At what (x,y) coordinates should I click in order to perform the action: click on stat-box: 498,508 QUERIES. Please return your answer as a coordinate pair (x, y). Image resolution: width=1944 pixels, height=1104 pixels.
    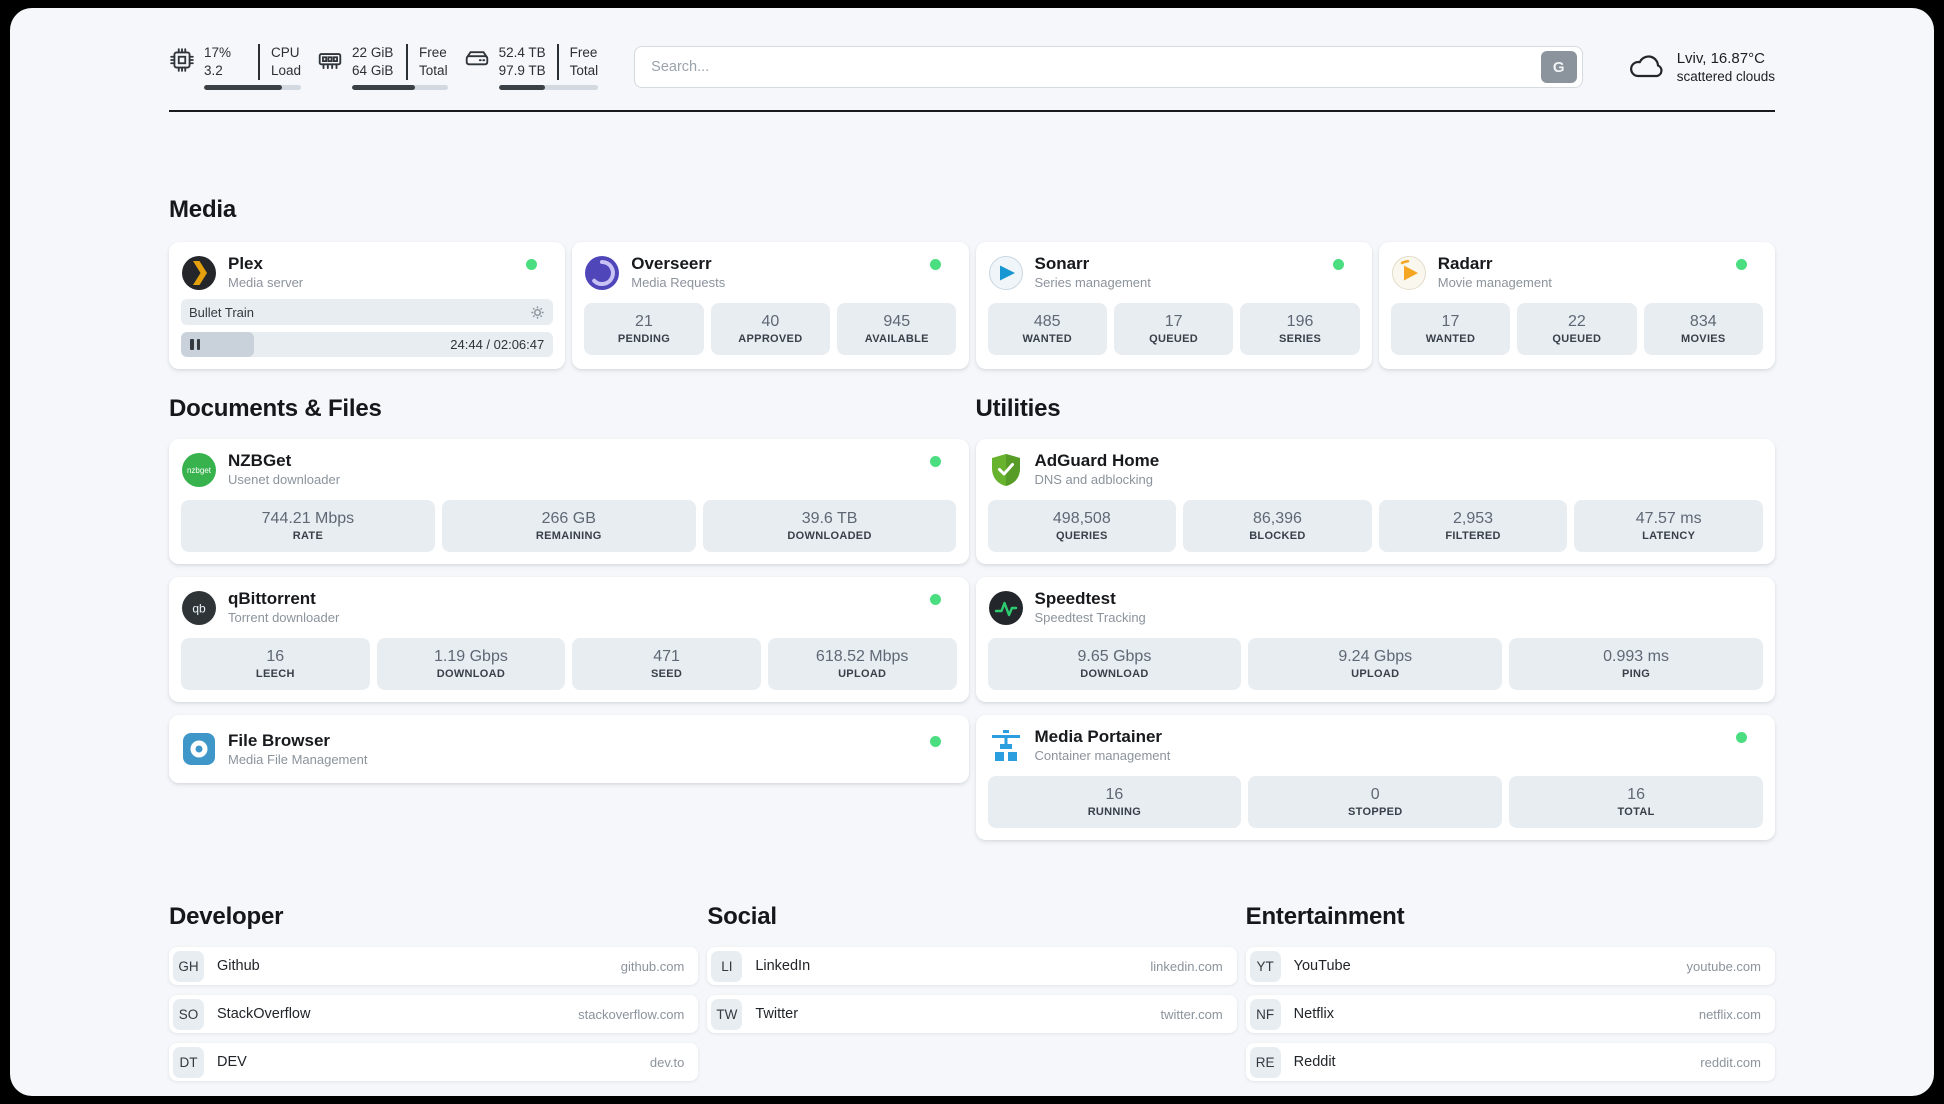
    Looking at the image, I should click on (1082, 526).